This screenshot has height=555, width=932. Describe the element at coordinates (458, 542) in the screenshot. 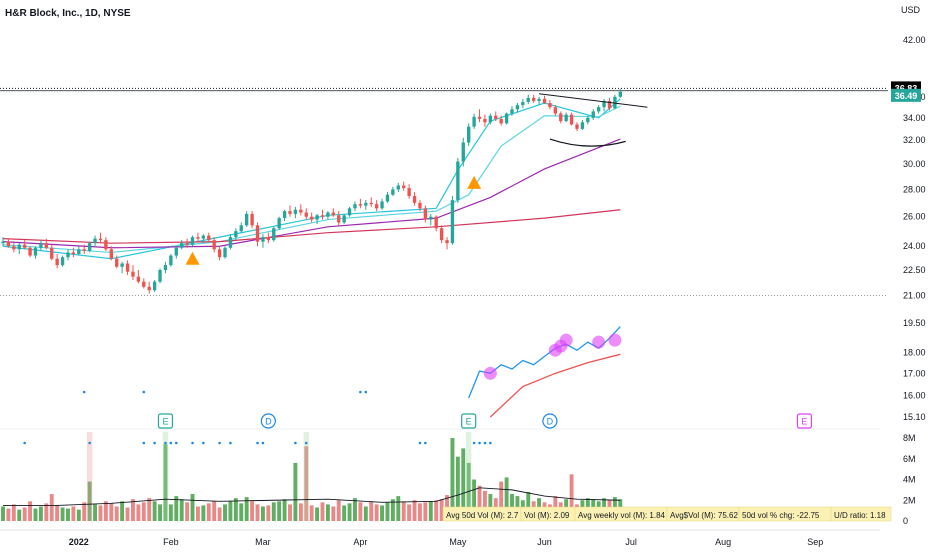

I see `time-tick-label: May` at that location.